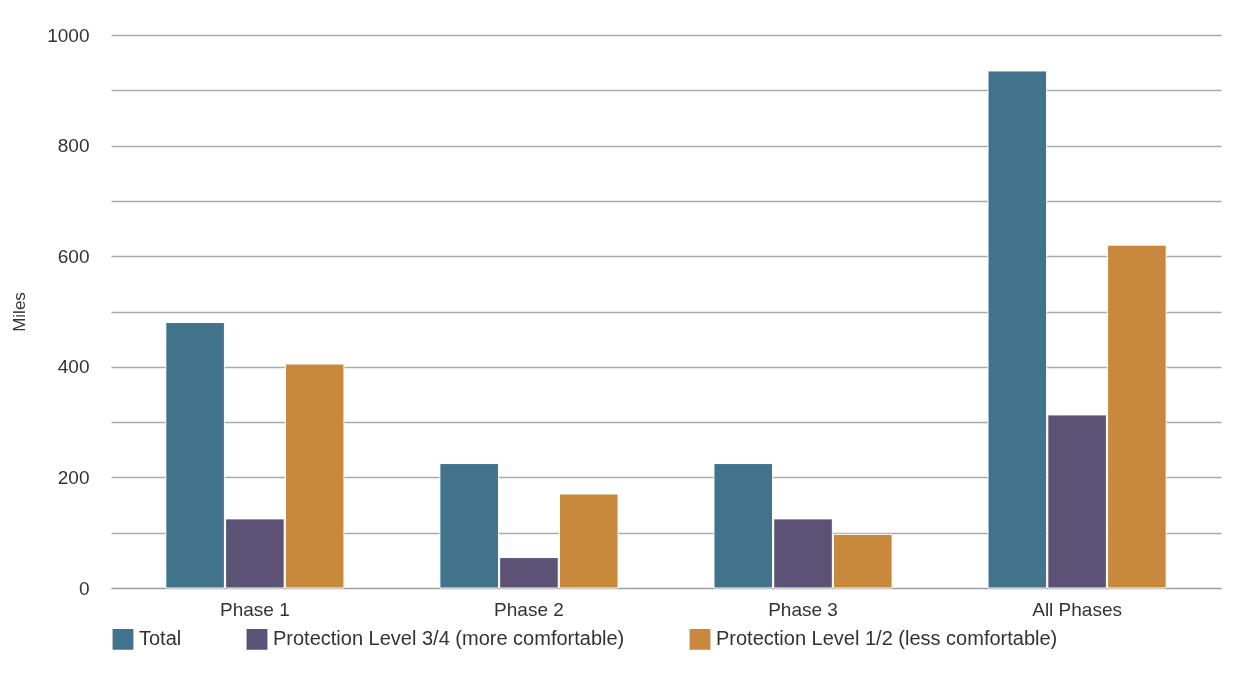 This screenshot has width=1238, height=674. What do you see at coordinates (160, 638) in the screenshot?
I see `legend-label: Total` at bounding box center [160, 638].